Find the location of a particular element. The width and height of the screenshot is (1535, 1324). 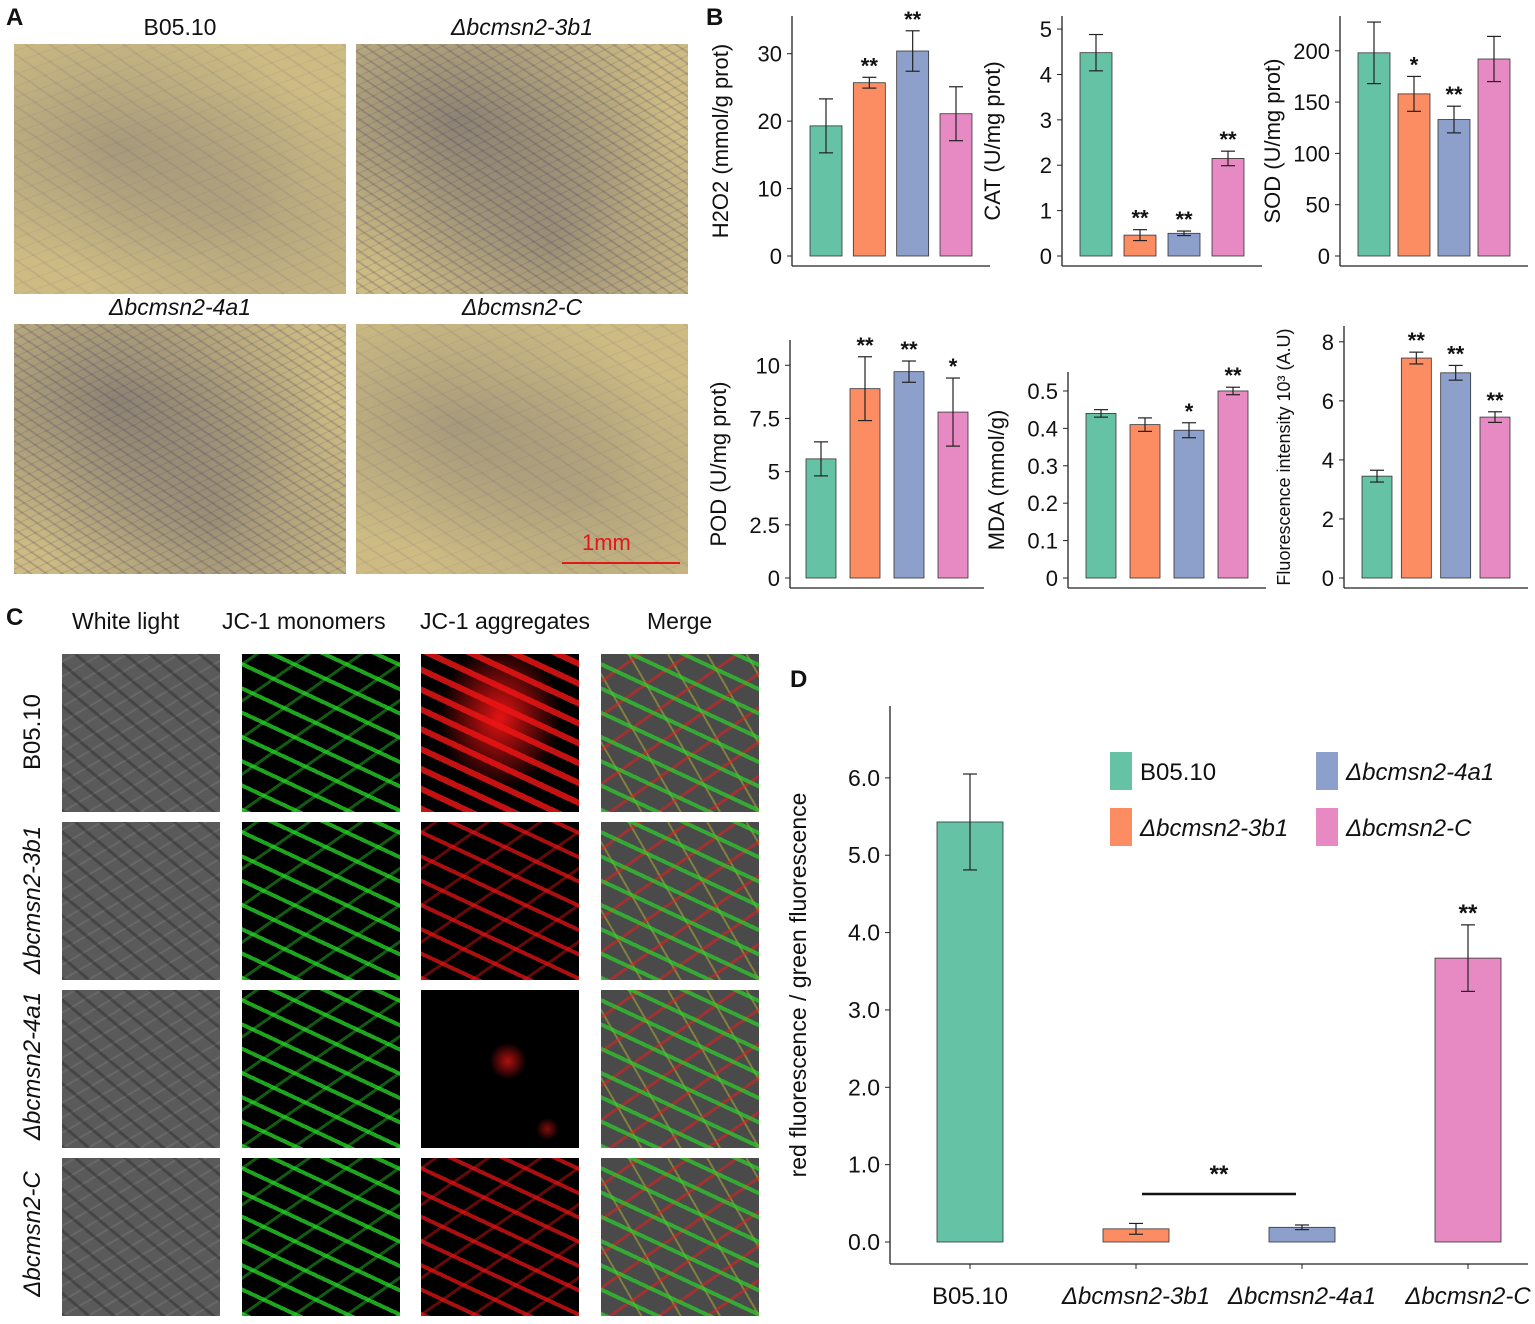

x-tick-label-1: Δbcmsn2-3b1 is located at coordinates (1135, 1296).